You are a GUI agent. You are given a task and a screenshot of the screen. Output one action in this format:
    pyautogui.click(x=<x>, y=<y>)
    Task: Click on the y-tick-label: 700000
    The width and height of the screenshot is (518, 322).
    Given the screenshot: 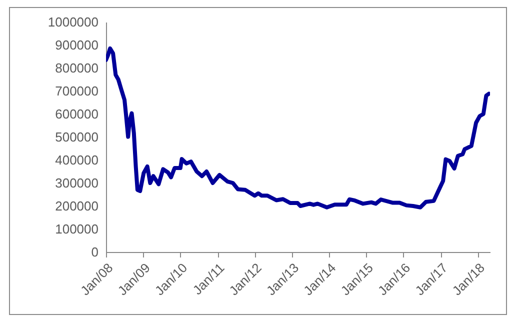 What is the action you would take?
    pyautogui.click(x=76, y=91)
    